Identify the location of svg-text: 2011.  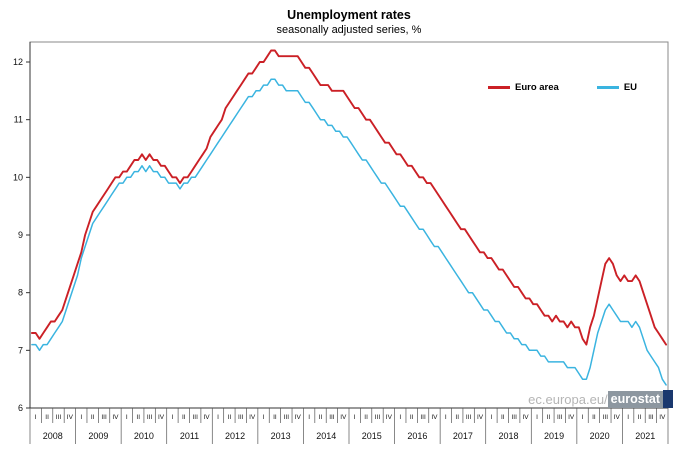
(189, 436).